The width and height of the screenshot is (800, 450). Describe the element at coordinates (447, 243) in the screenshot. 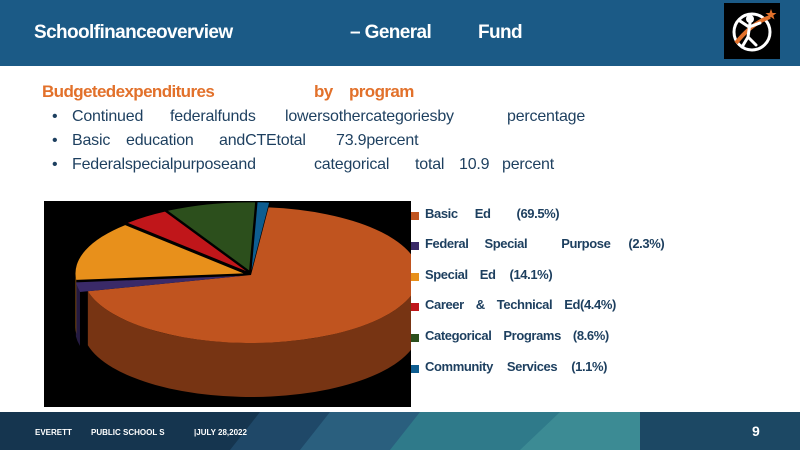

I see `legend-label-word: Federal` at that location.